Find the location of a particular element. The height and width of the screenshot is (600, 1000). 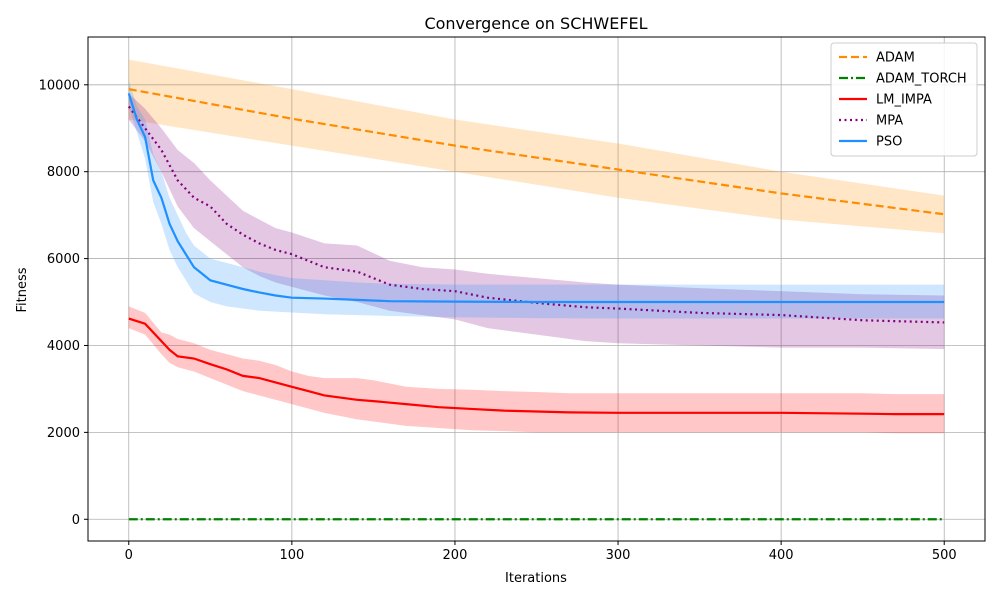

legend-box is located at coordinates (904, 99).